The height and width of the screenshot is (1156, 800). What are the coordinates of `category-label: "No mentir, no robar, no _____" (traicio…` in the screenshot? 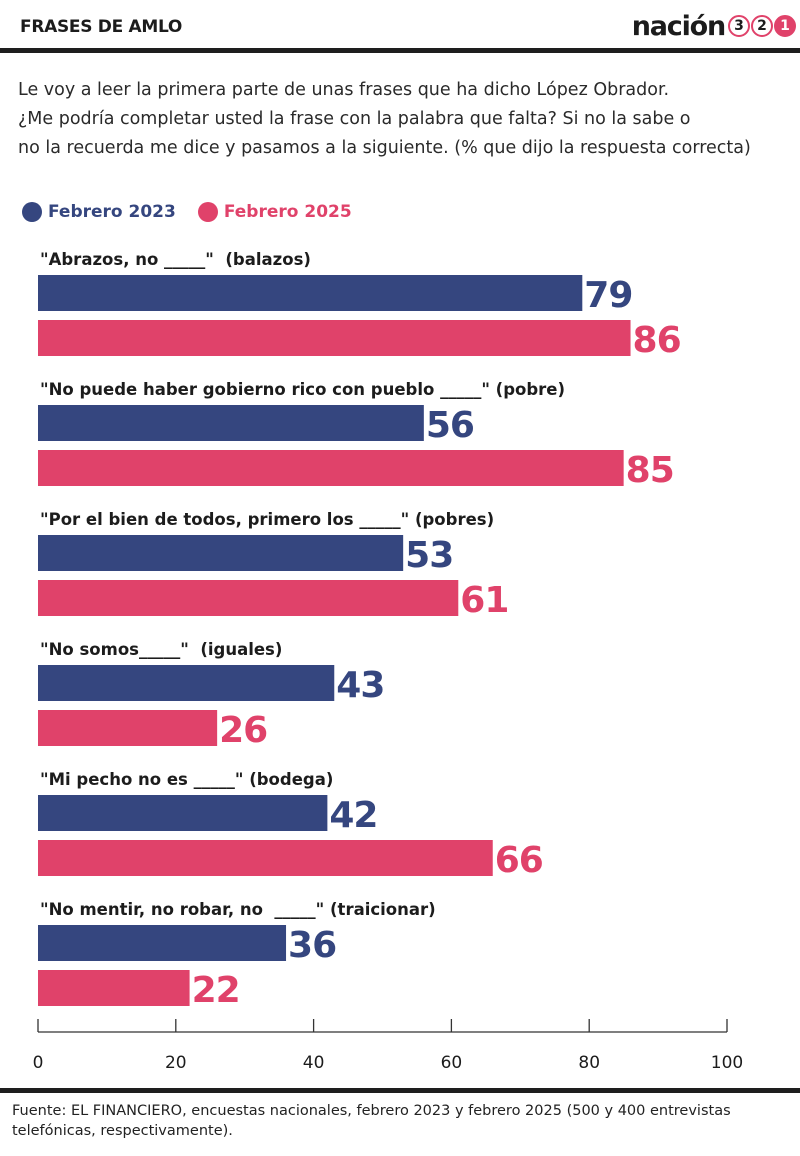 It's located at (238, 909).